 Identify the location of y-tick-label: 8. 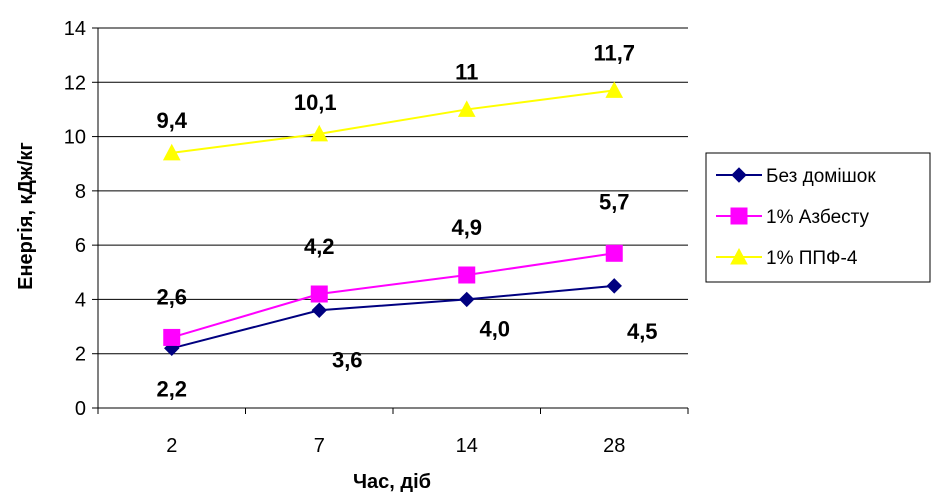
(80, 192).